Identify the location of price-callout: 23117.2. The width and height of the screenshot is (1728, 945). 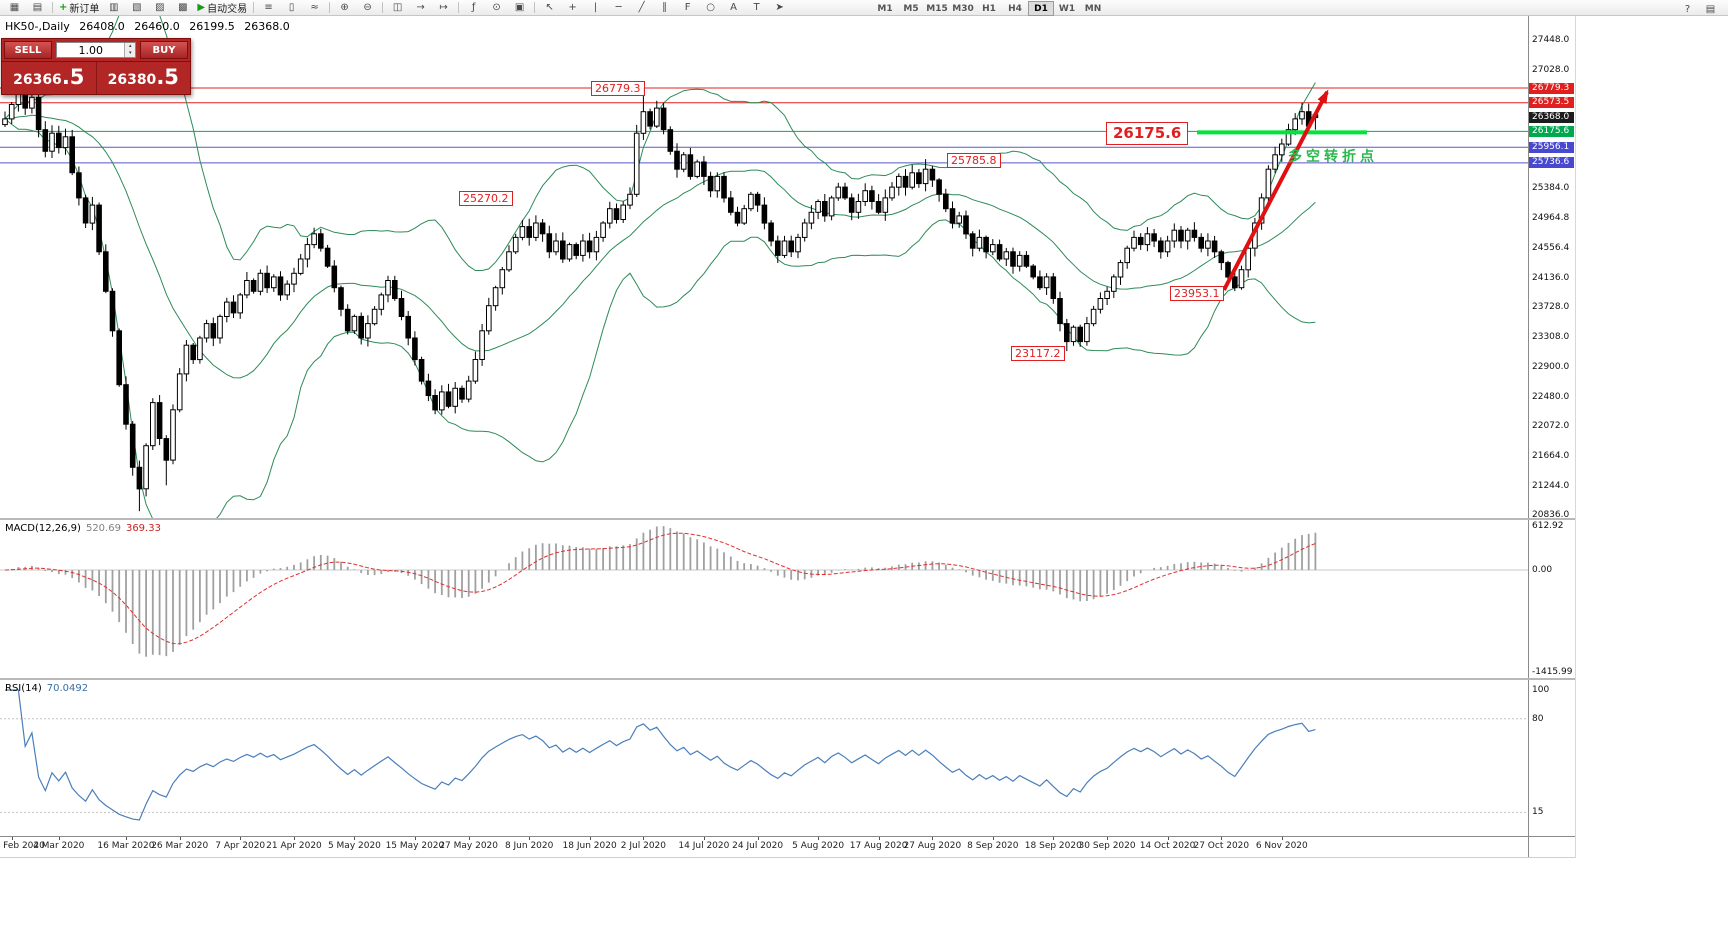
(1038, 353).